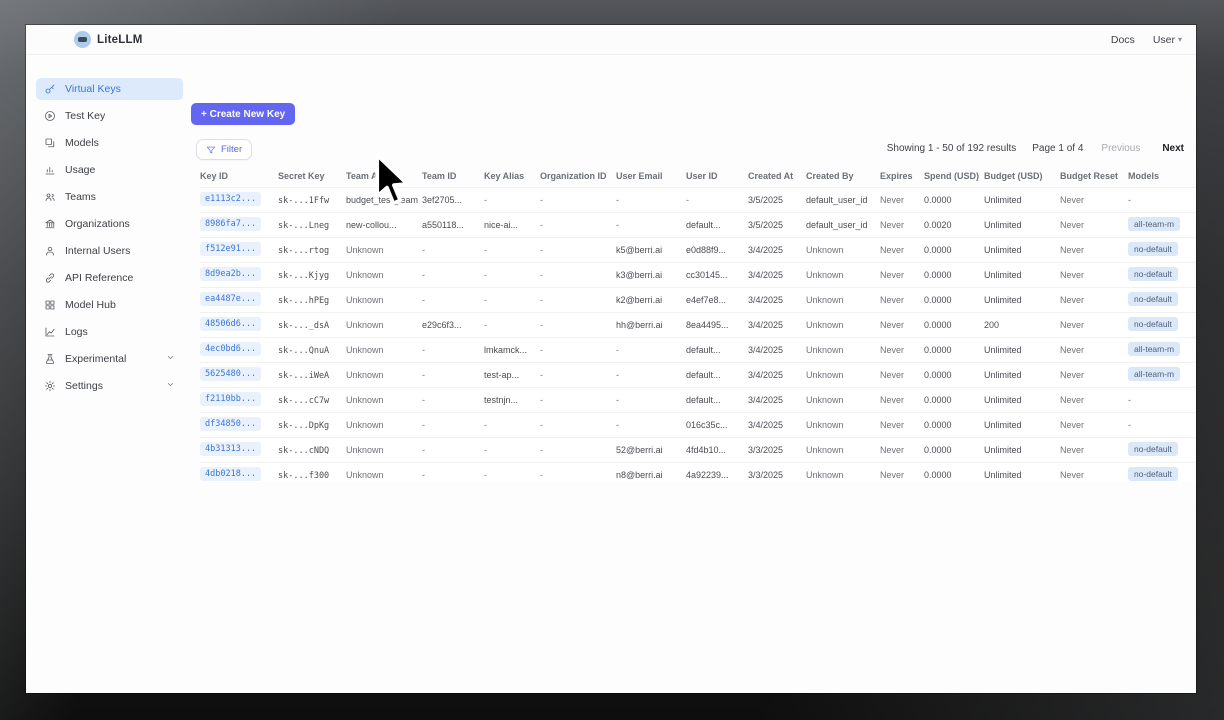 Image resolution: width=1224 pixels, height=720 pixels. Describe the element at coordinates (1122, 39) in the screenshot. I see `docs-link: Docs` at that location.